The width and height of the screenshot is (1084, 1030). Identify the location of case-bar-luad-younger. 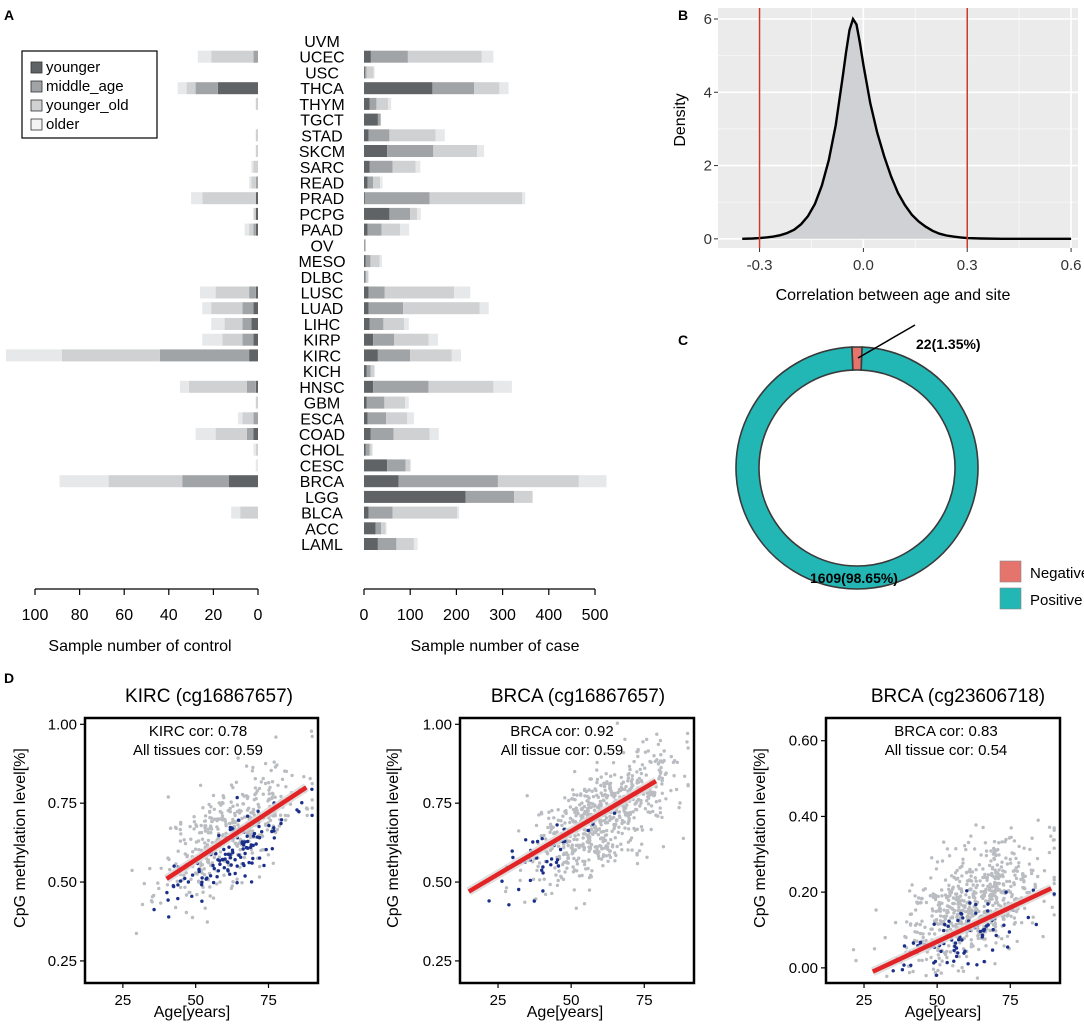
(366, 308).